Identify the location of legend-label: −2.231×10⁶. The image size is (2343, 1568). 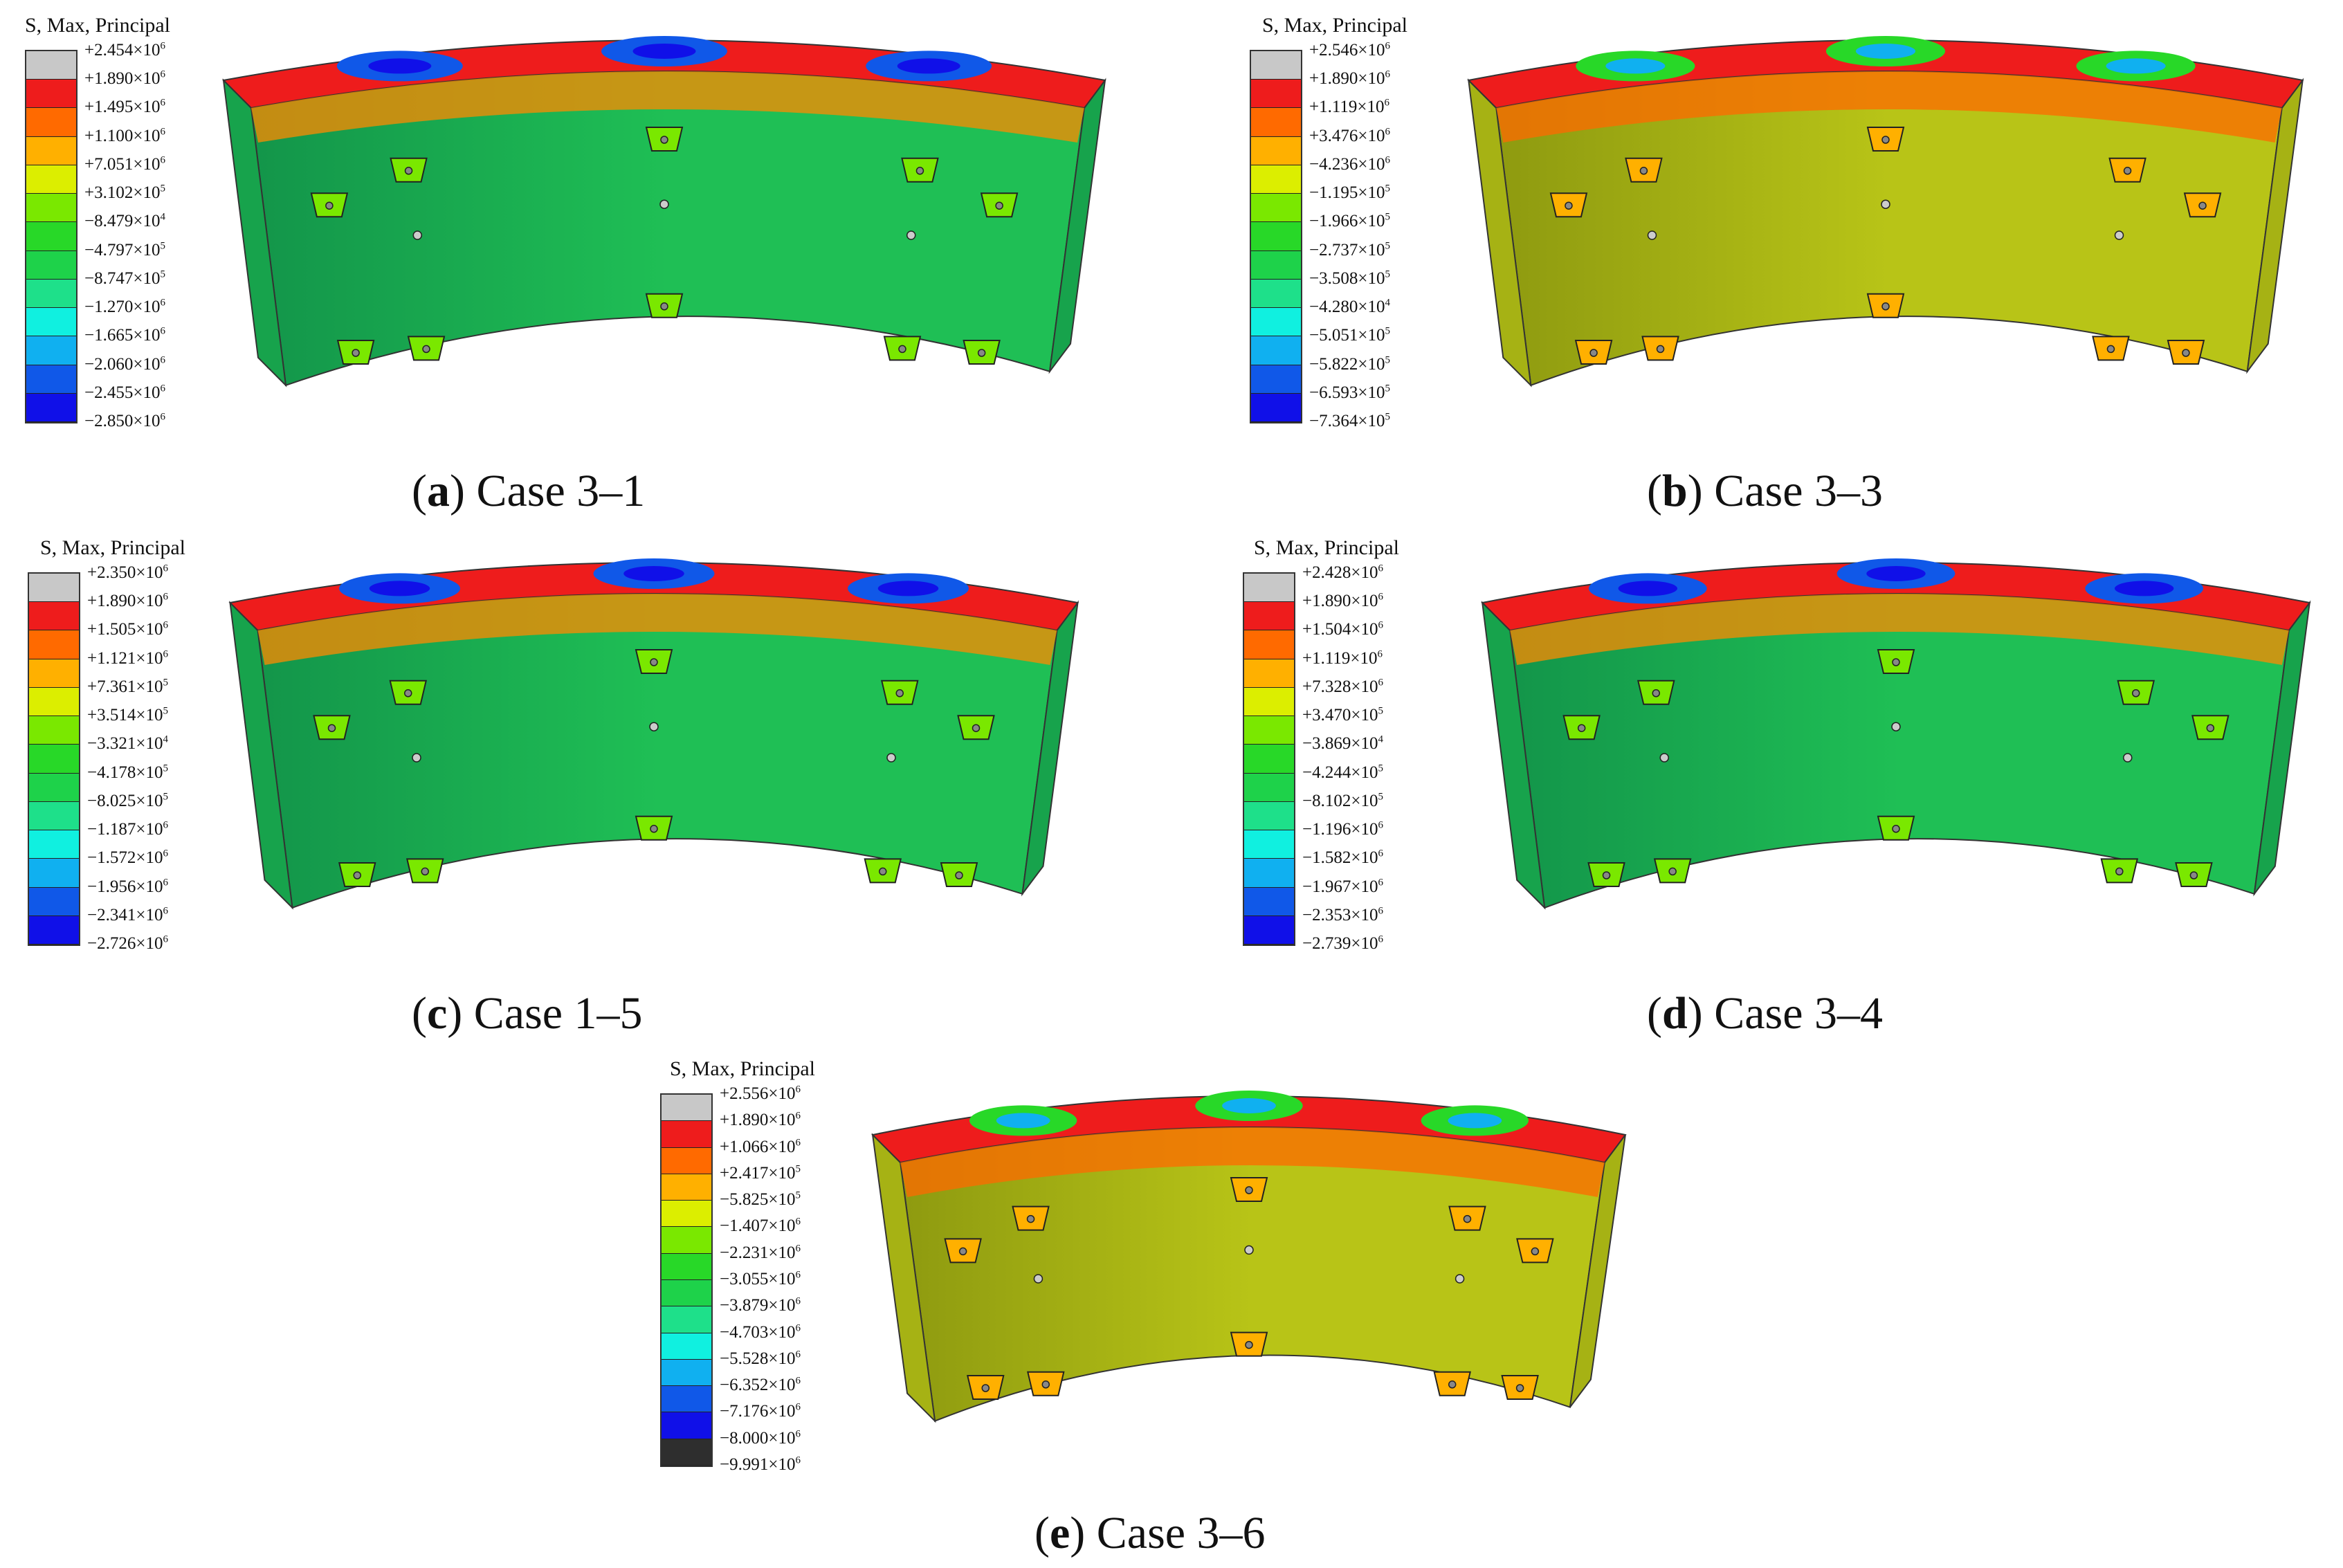
(760, 1252).